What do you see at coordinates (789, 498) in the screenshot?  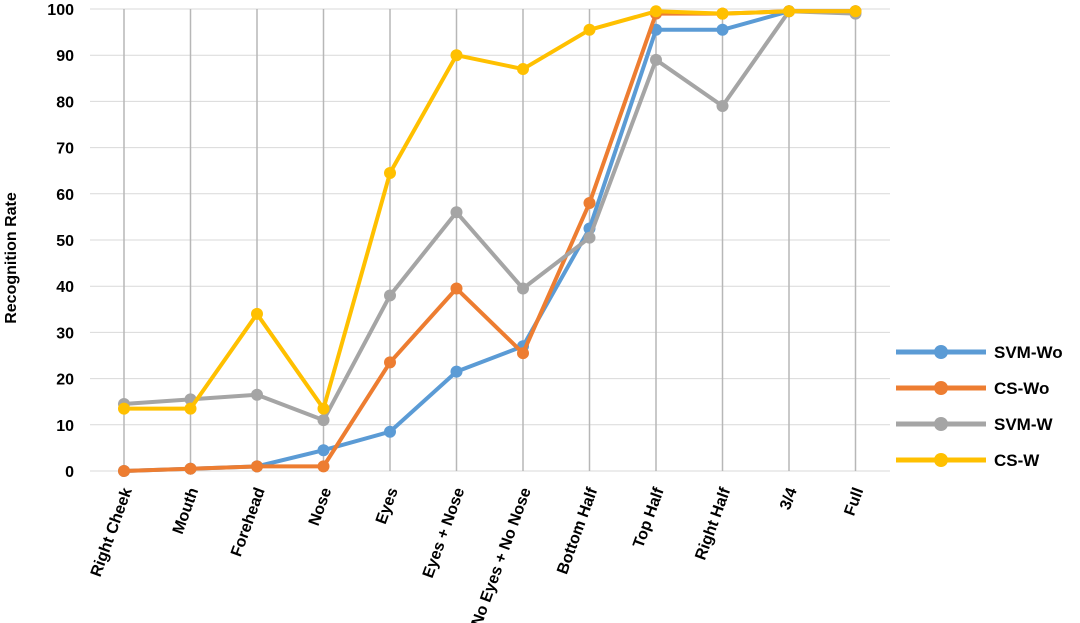 I see `x-tick-label: 3/4` at bounding box center [789, 498].